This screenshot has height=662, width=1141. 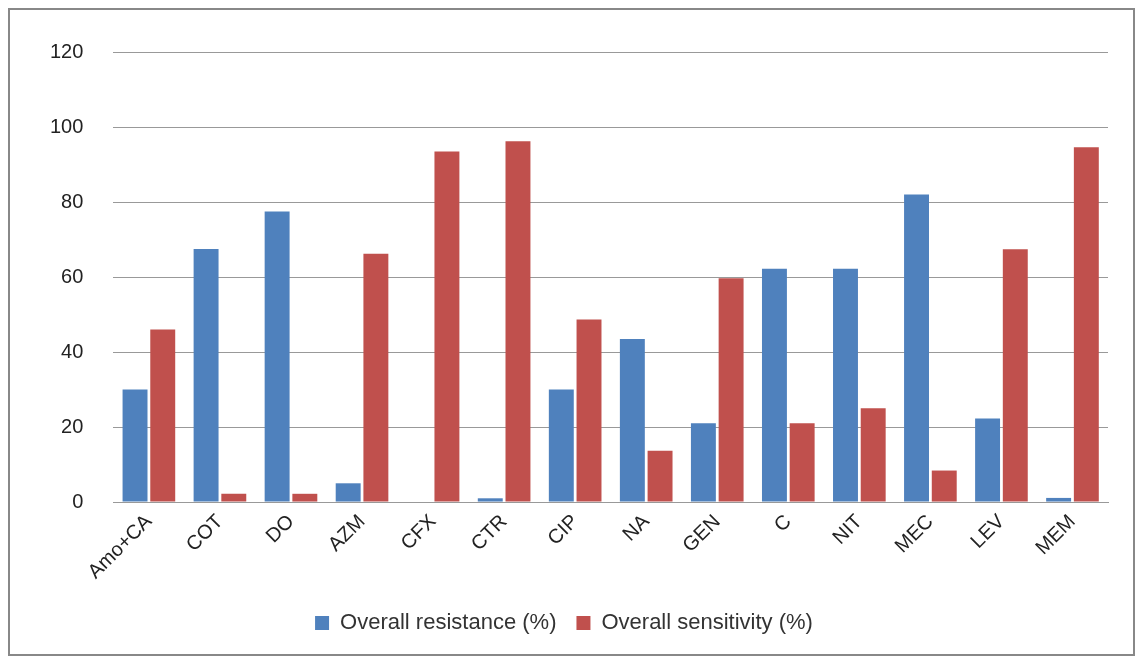 I want to click on y-tick-label: 80, so click(x=72, y=200).